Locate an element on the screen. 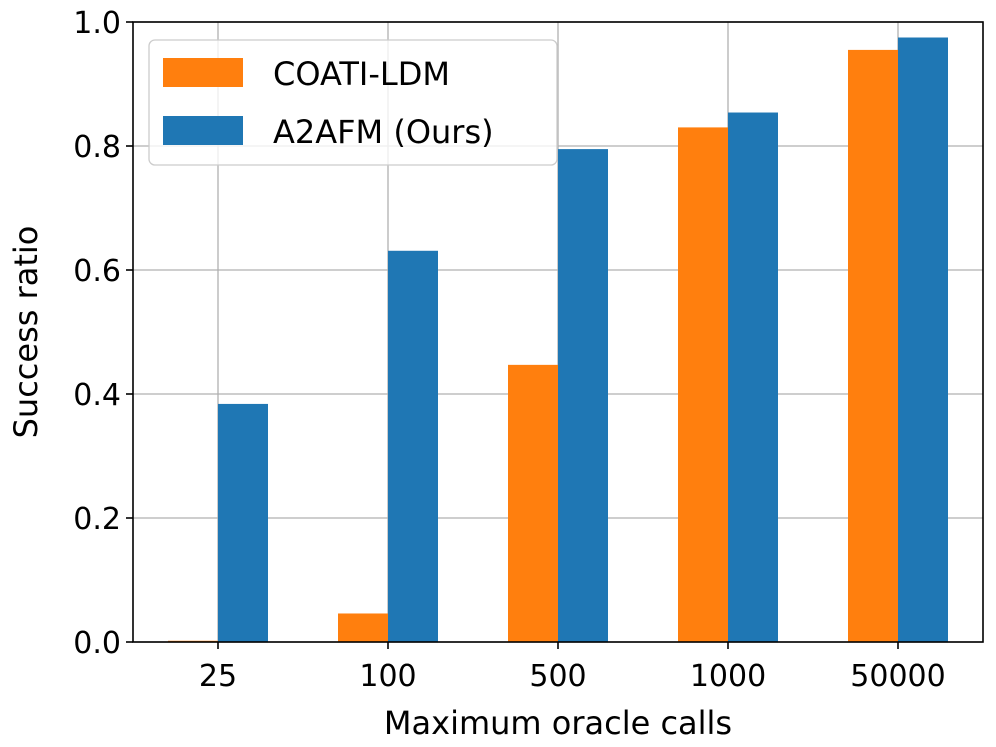 The image size is (996, 747). x-tick-label-1000: 1000 is located at coordinates (728, 676).